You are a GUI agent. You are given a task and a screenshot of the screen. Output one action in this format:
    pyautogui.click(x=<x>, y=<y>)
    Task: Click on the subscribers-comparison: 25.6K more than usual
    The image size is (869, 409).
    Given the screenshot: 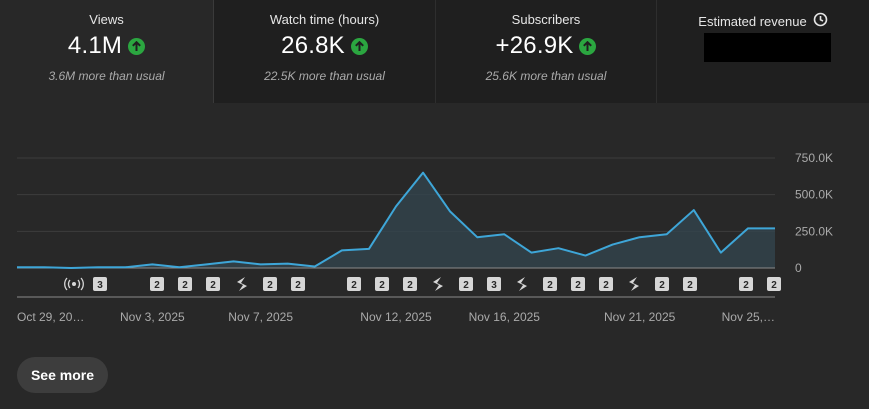 What is the action you would take?
    pyautogui.click(x=546, y=76)
    